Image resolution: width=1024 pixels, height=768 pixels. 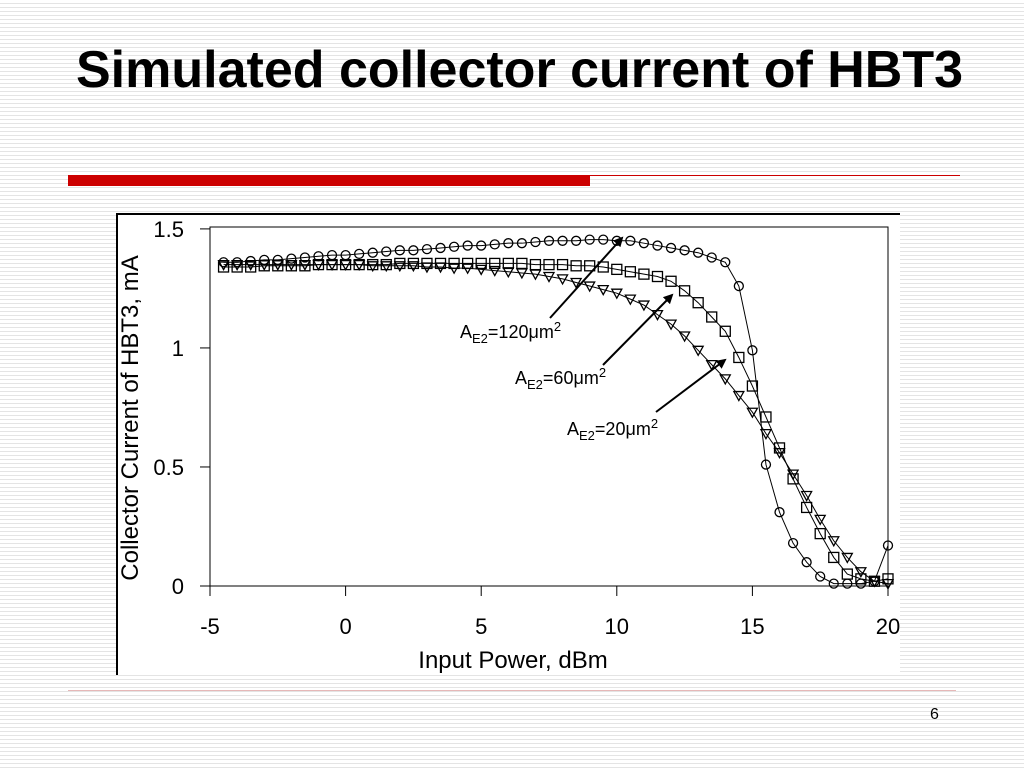 I want to click on annotation-part: =120μm, so click(x=521, y=332).